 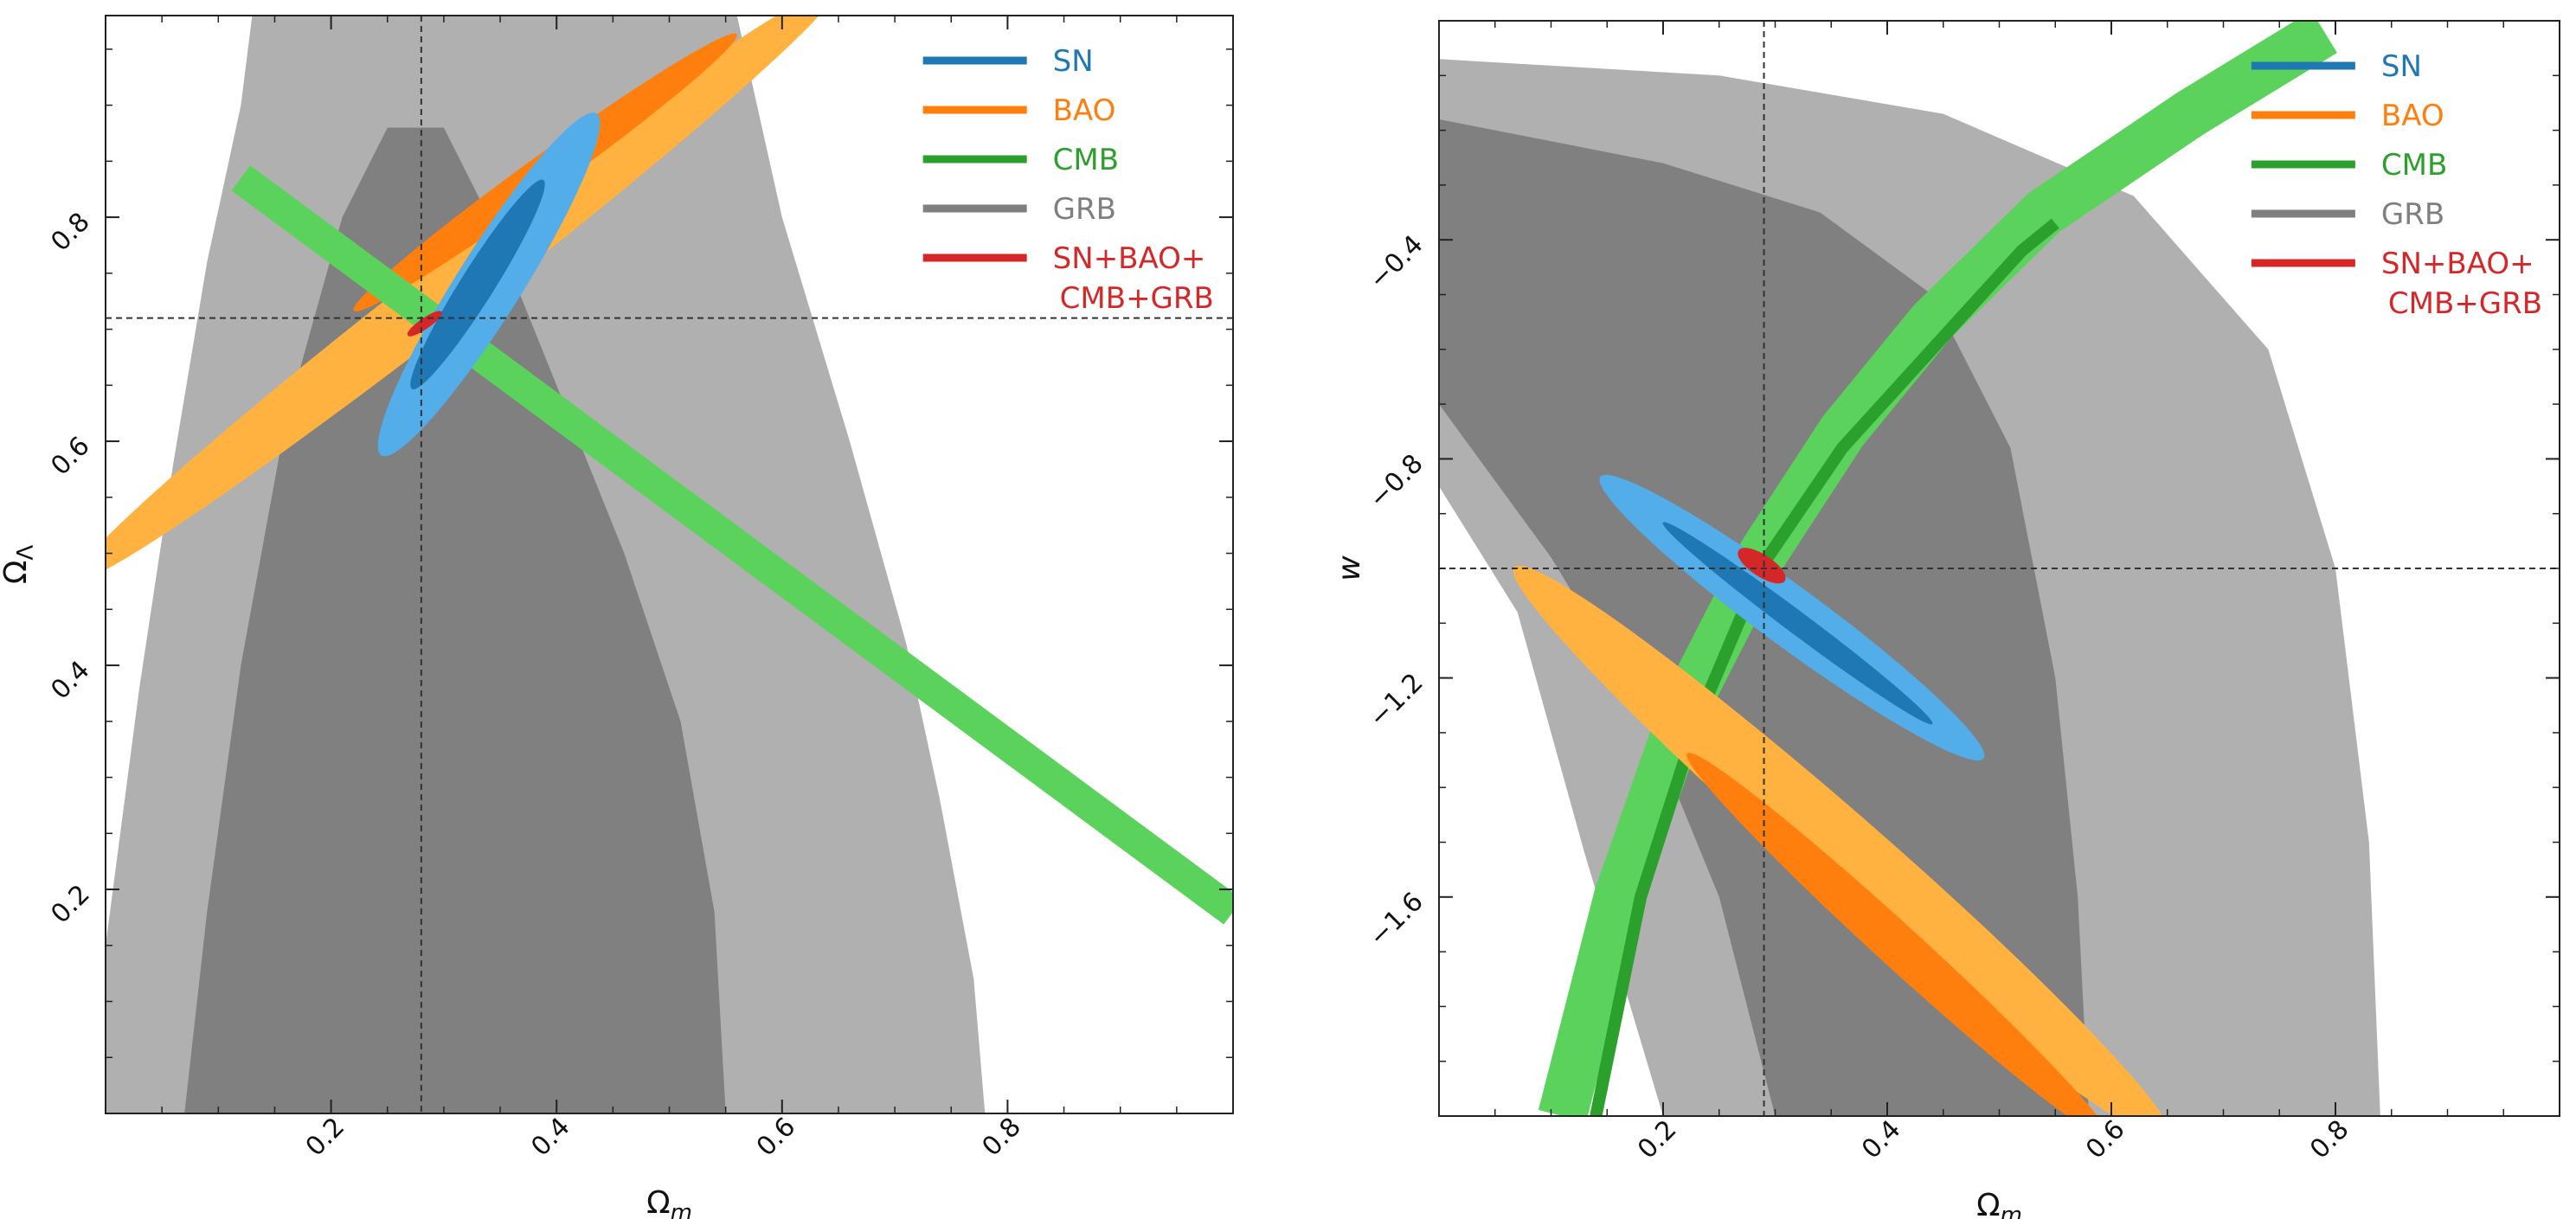 What do you see at coordinates (70, 232) in the screenshot?
I see `y-tick-label: 0.8` at bounding box center [70, 232].